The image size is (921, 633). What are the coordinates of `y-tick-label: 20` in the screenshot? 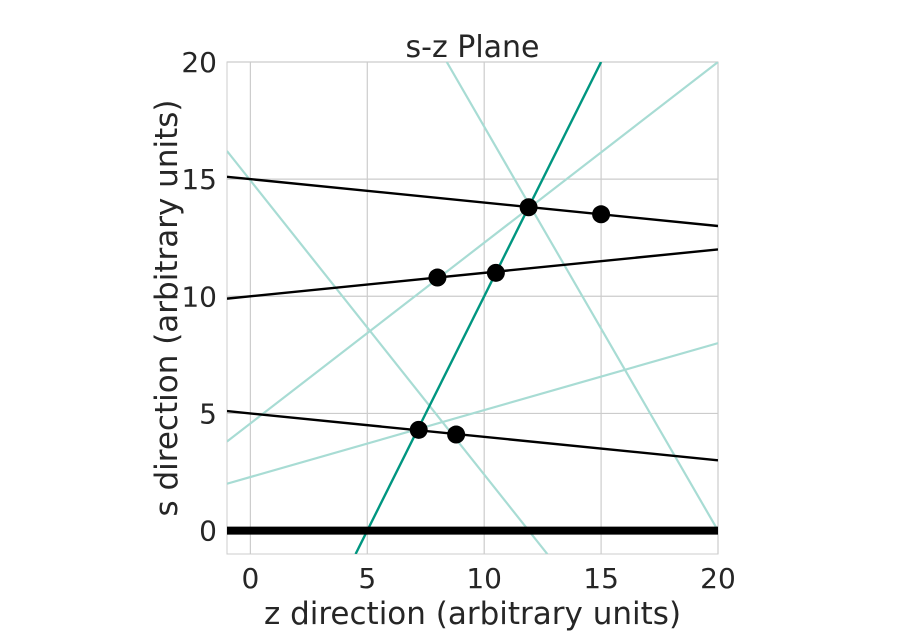 It's located at (199, 62).